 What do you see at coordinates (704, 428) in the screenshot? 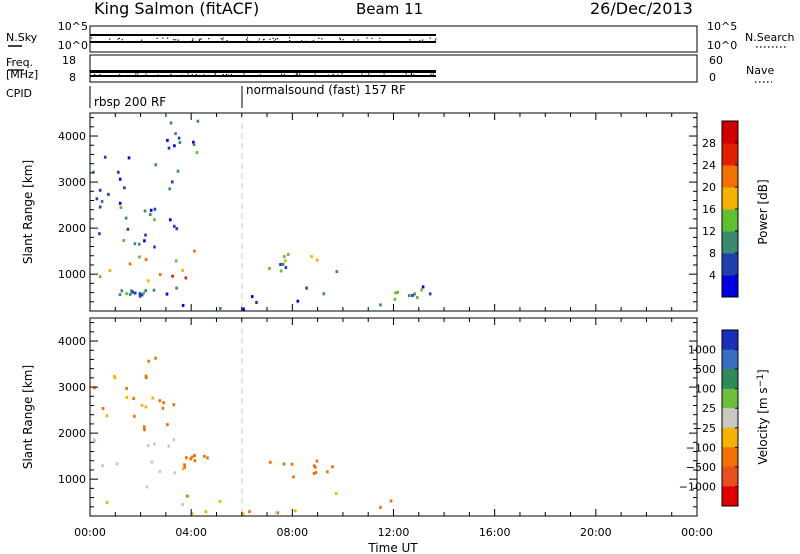
I see `velocity-colorbar-tick-label: −25` at bounding box center [704, 428].